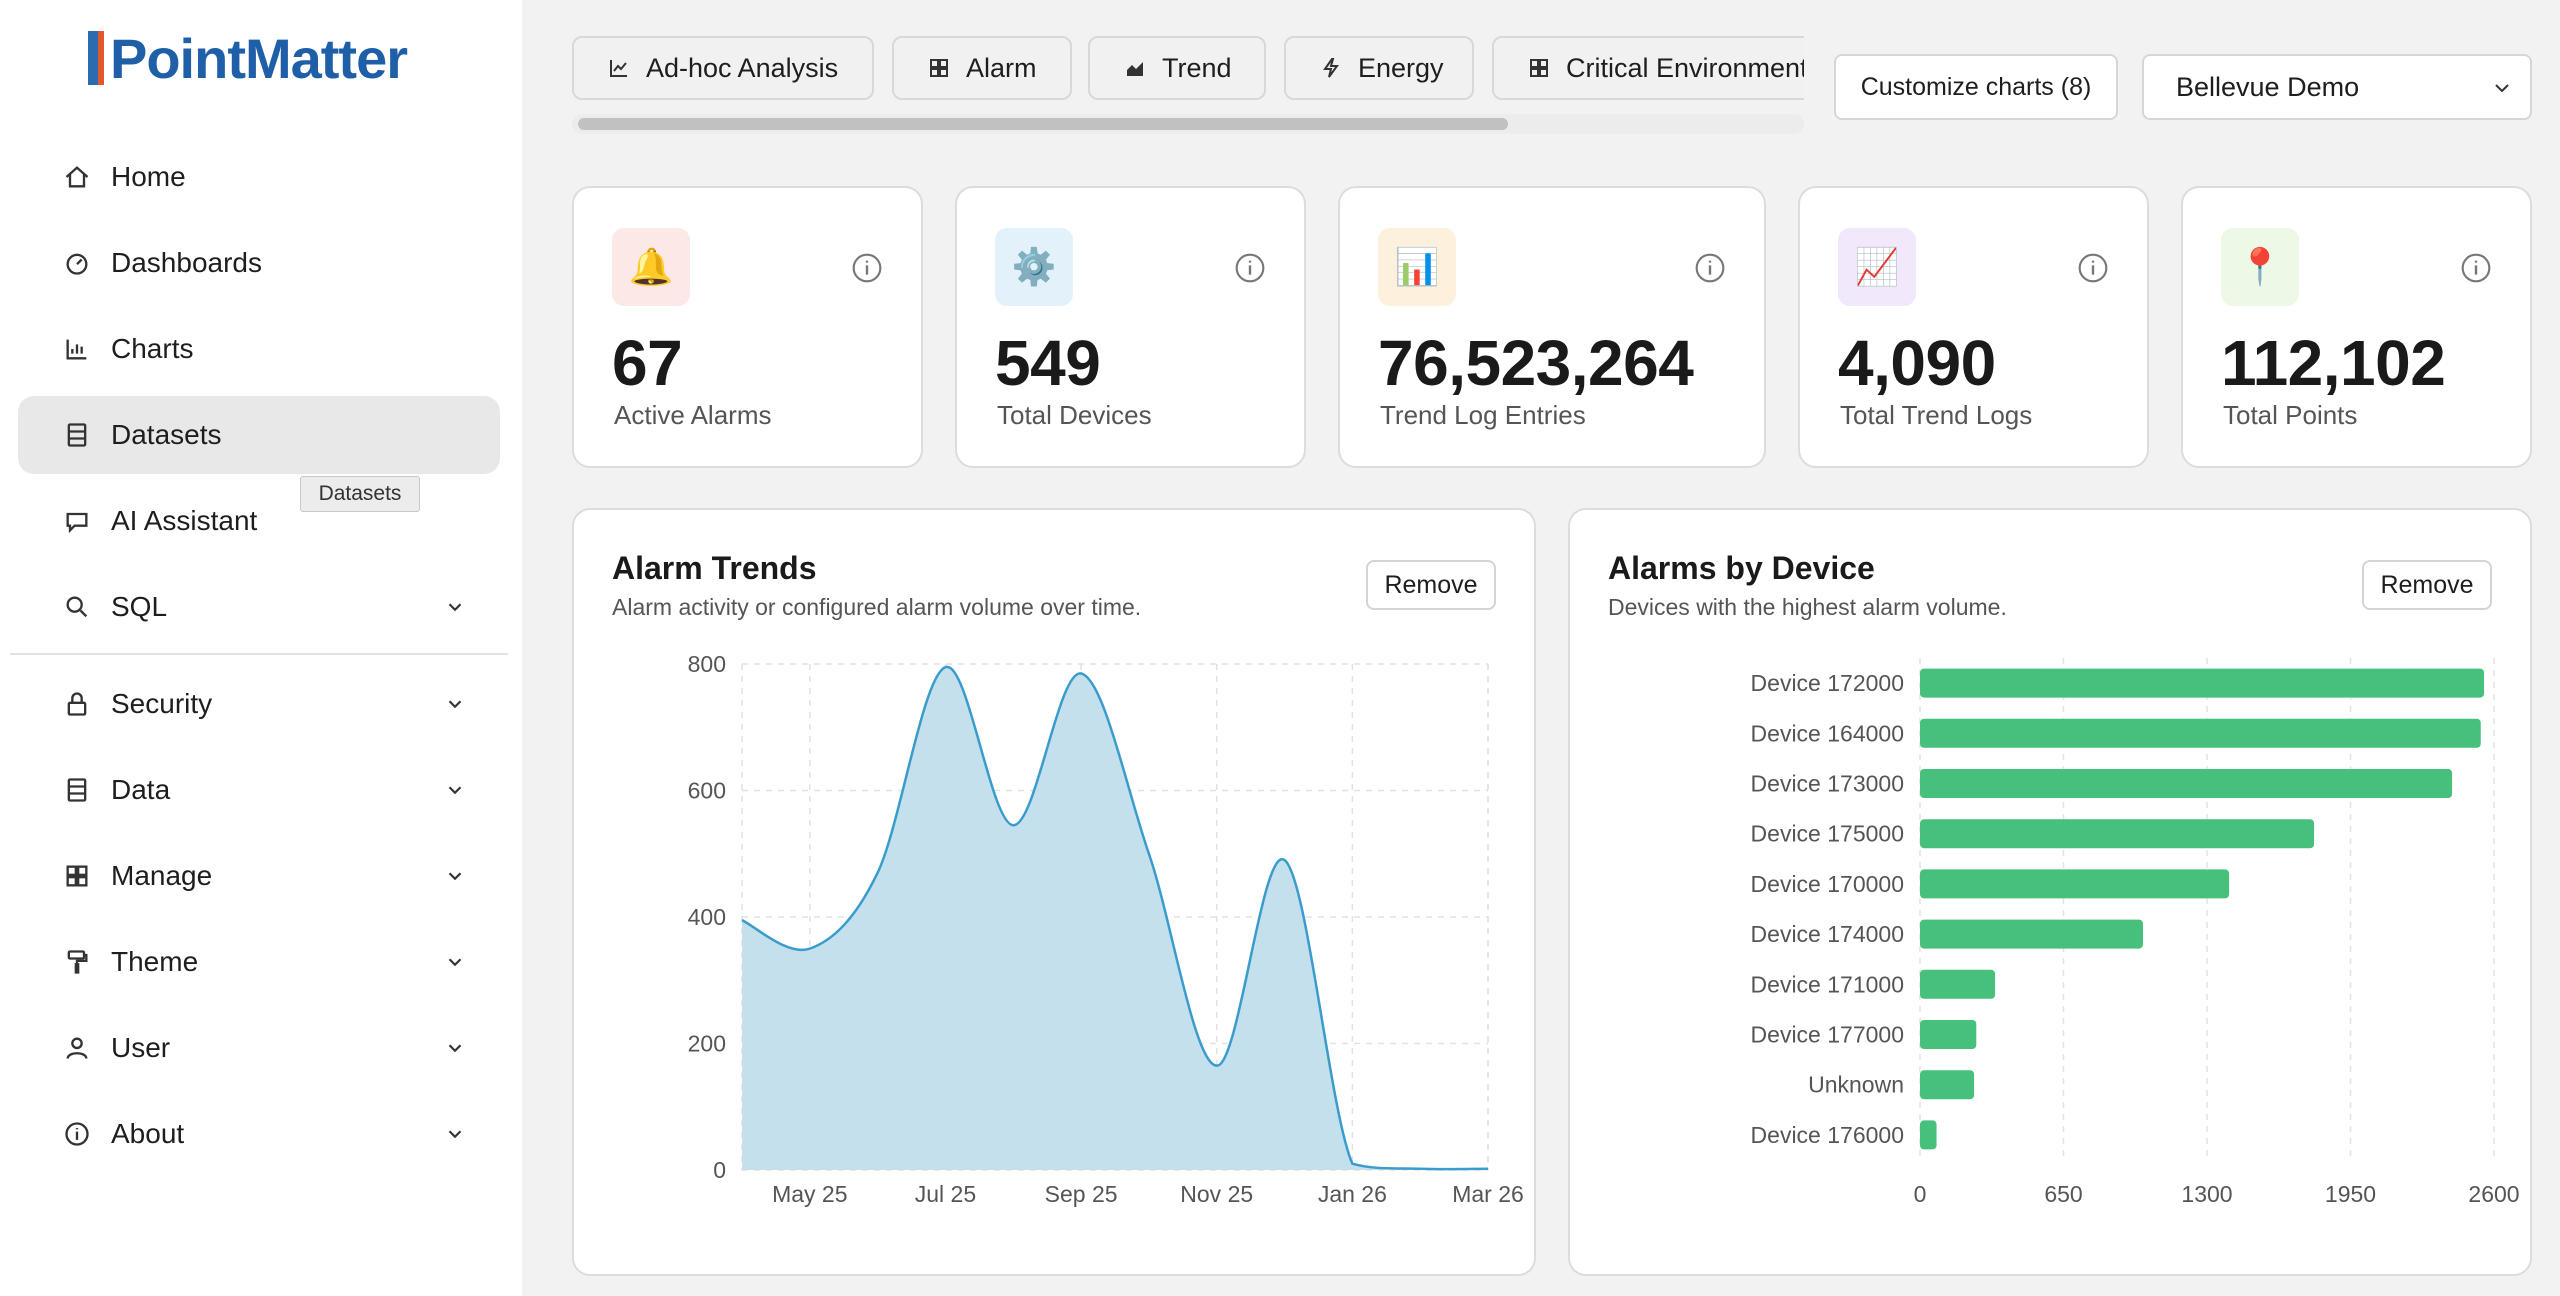 This screenshot has width=2560, height=1296. Describe the element at coordinates (1081, 1194) in the screenshot. I see `x-tick-label: Sep 25` at that location.